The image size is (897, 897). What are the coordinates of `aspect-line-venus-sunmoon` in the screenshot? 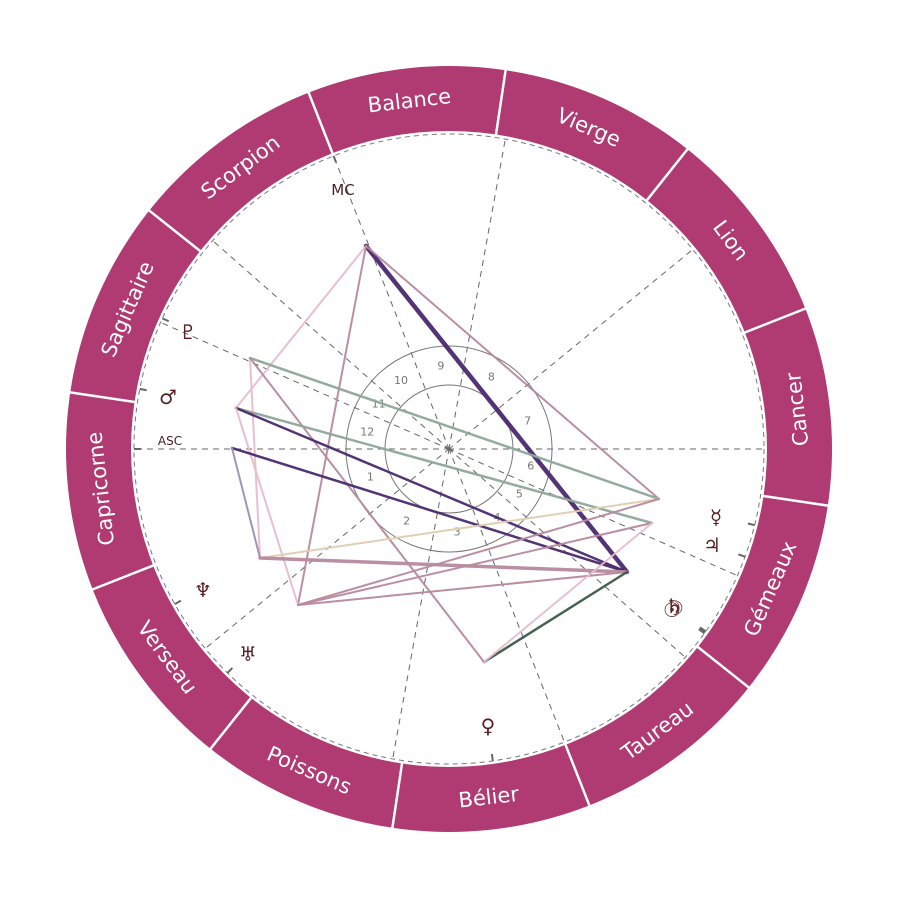 It's located at (555, 617).